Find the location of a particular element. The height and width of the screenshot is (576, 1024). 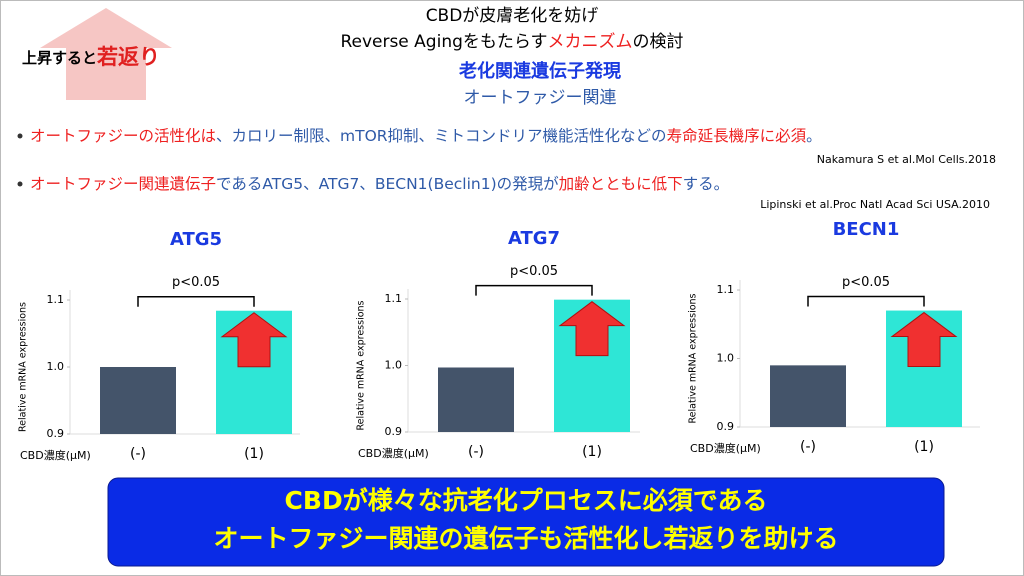

bullet-part: 寿命延長機序に必須 is located at coordinates (737, 136).